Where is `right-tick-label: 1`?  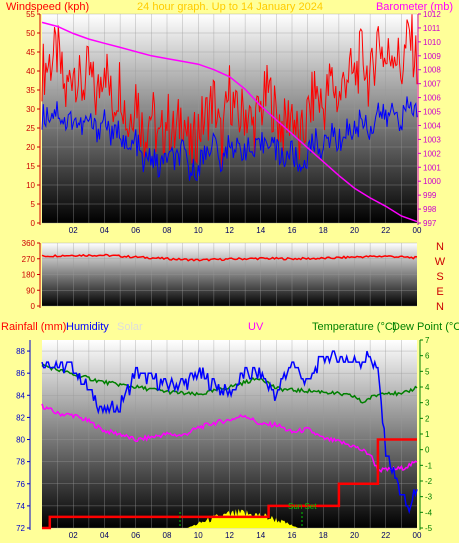
right-tick-label: 1 is located at coordinates (427, 434).